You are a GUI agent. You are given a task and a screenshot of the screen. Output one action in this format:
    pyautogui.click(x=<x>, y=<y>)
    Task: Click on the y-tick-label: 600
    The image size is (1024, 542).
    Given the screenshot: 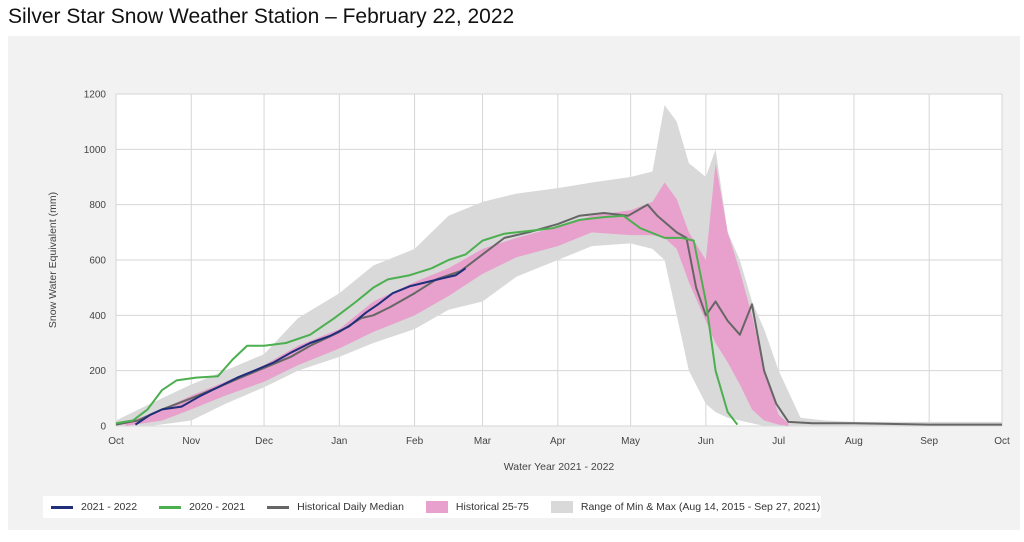 What is the action you would take?
    pyautogui.click(x=97, y=261)
    